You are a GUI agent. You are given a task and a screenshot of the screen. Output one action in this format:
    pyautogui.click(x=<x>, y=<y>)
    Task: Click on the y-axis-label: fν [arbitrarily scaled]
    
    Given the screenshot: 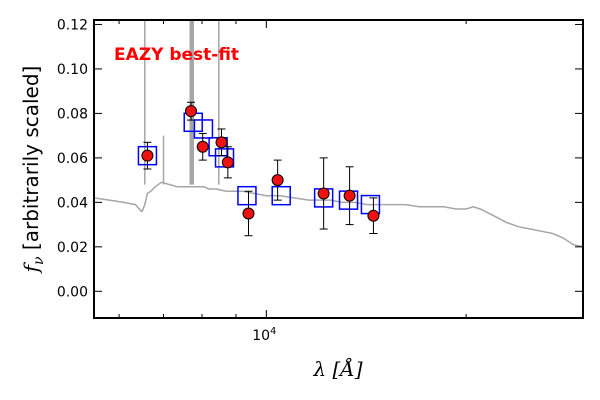 What is the action you would take?
    pyautogui.click(x=33, y=170)
    